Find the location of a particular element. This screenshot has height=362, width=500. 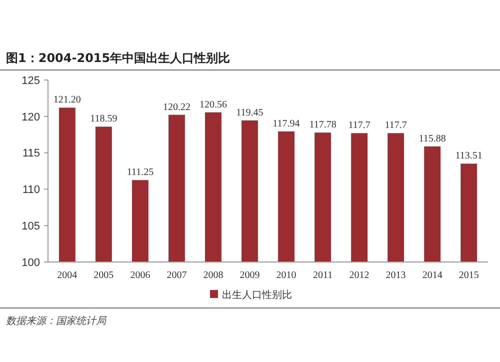

y-tick-label: 120 is located at coordinates (31, 117).